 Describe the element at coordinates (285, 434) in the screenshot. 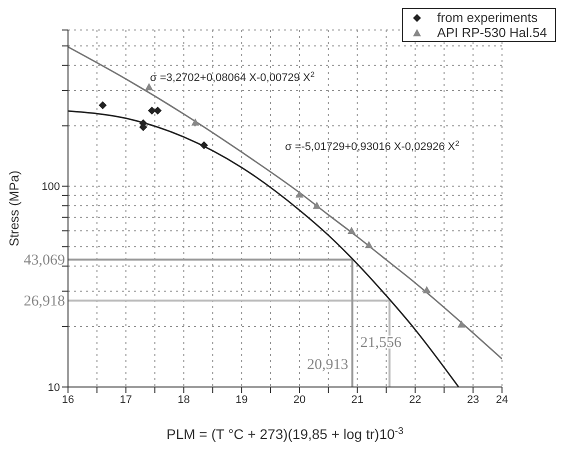

I see `x-axis-title: PLM = (T °C + 273)(19,85 + log tr)10$^{-3}$` at that location.